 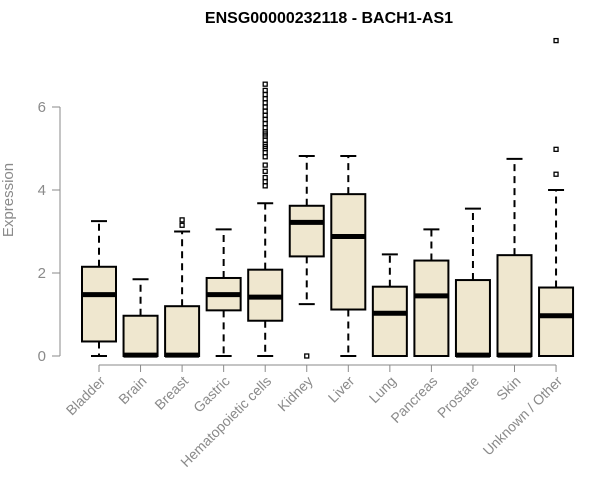 What do you see at coordinates (86, 396) in the screenshot?
I see `x-tick-label-bladder: Bladder` at bounding box center [86, 396].